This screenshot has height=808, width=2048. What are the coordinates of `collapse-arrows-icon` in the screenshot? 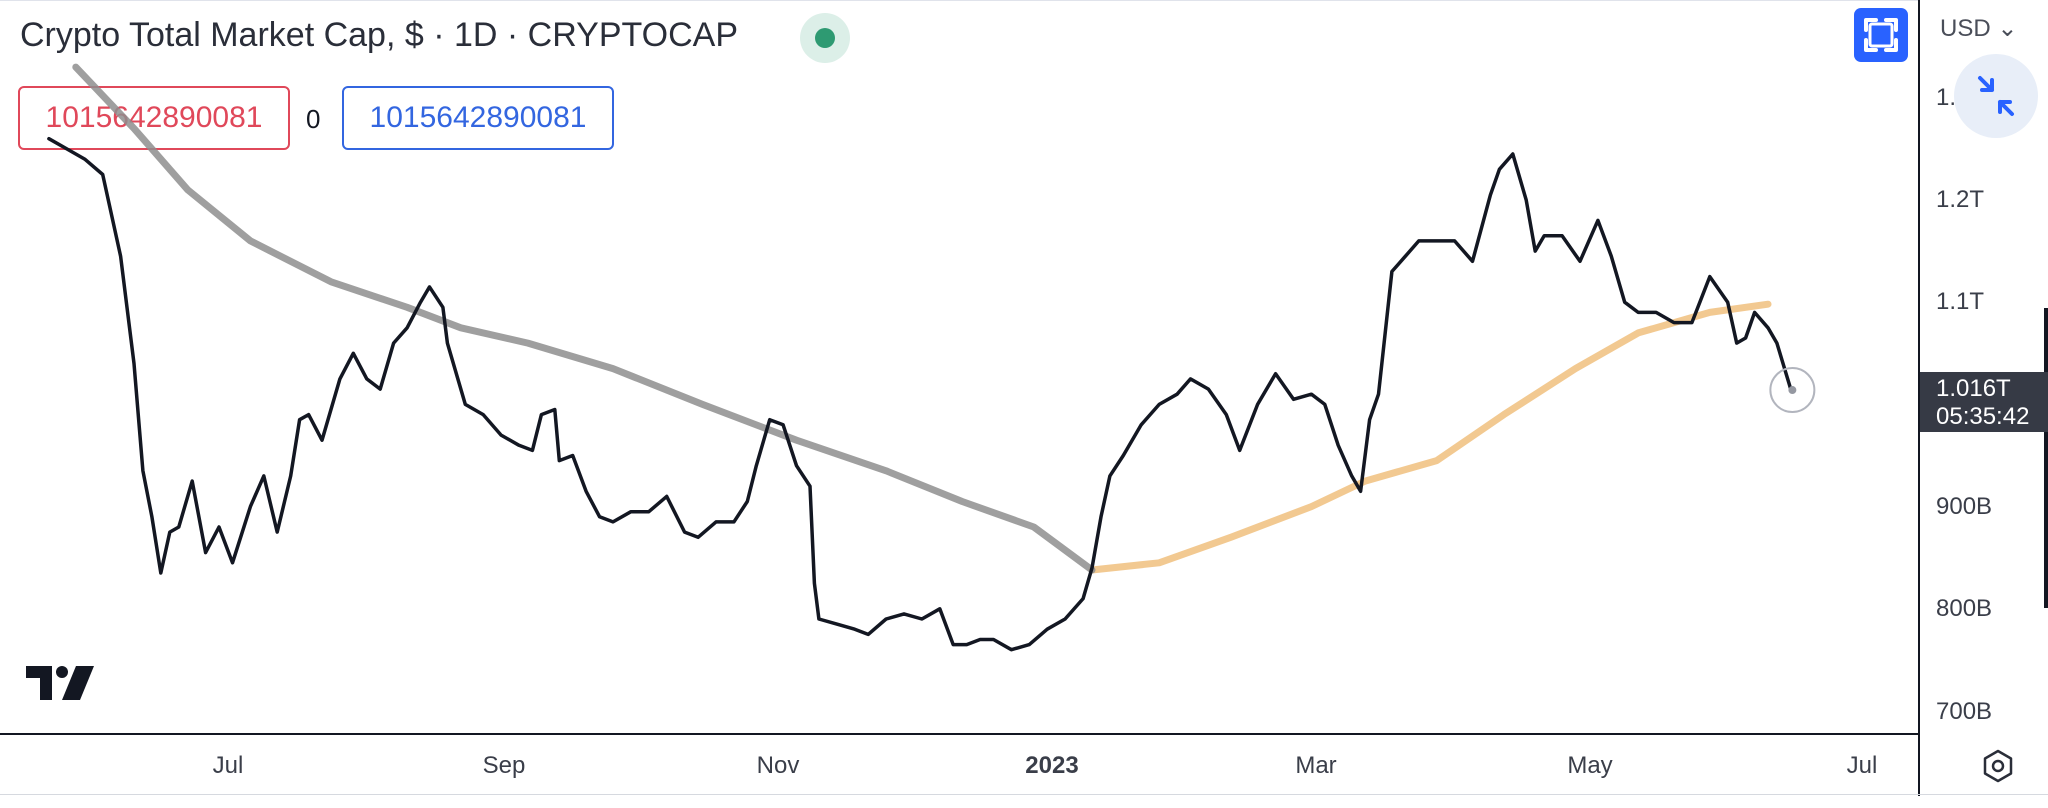 It's located at (1996, 96).